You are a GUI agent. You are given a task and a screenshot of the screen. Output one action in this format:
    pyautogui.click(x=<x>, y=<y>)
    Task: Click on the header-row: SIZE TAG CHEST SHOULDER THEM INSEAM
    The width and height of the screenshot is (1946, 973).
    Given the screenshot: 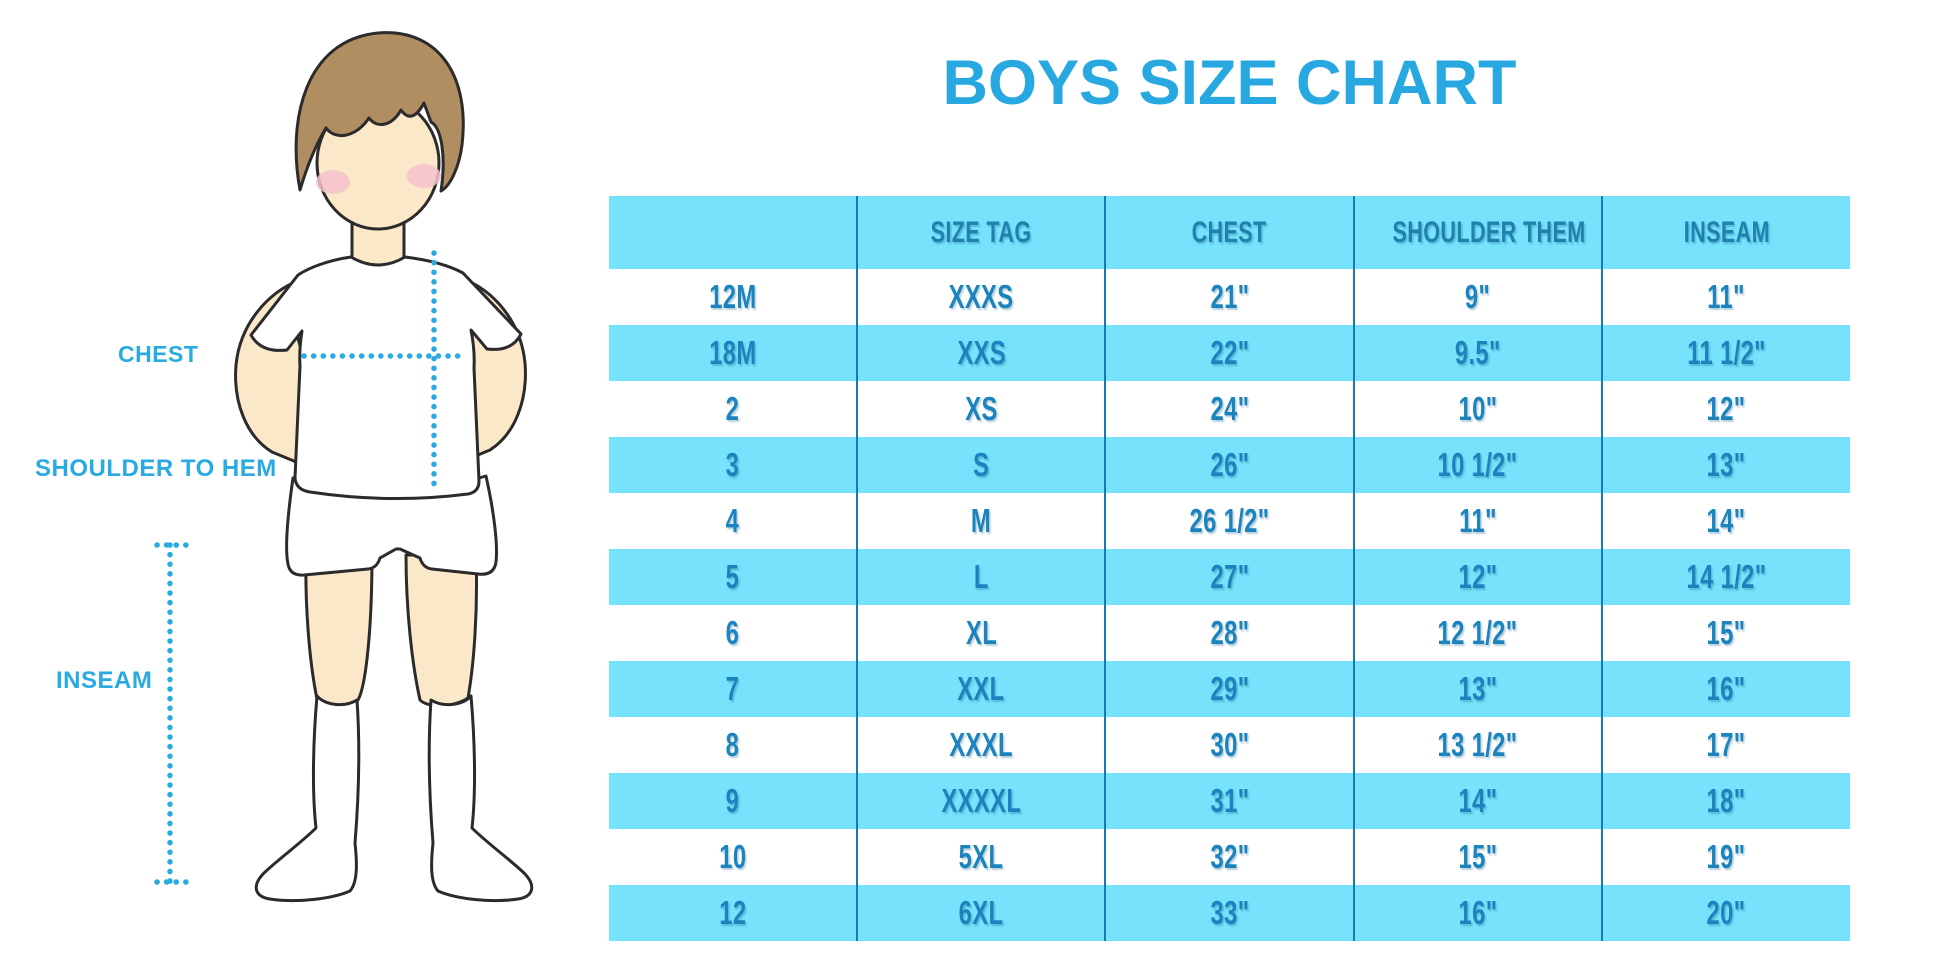 What is the action you would take?
    pyautogui.click(x=1229, y=232)
    